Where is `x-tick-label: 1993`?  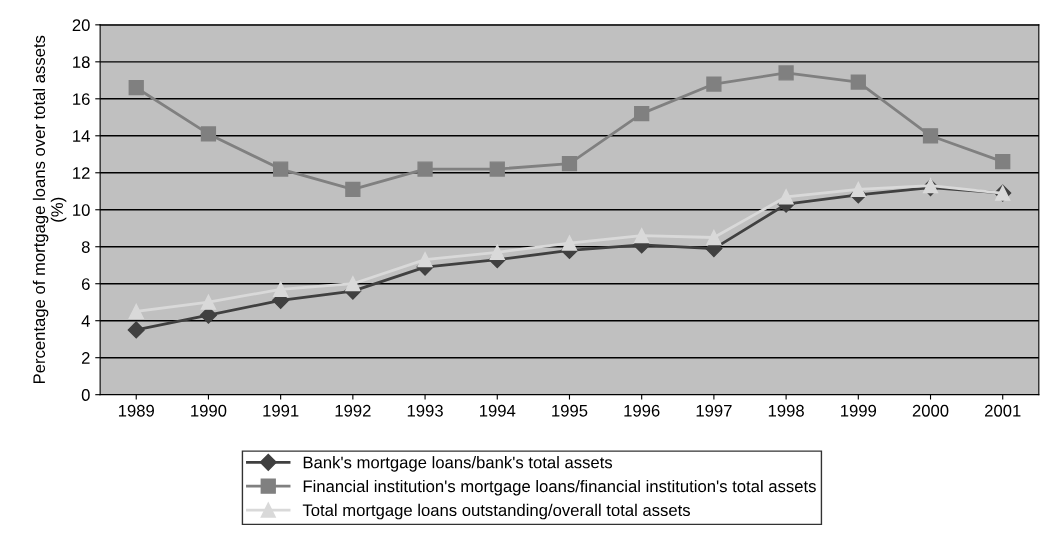
x-tick-label: 1993 is located at coordinates (425, 410).